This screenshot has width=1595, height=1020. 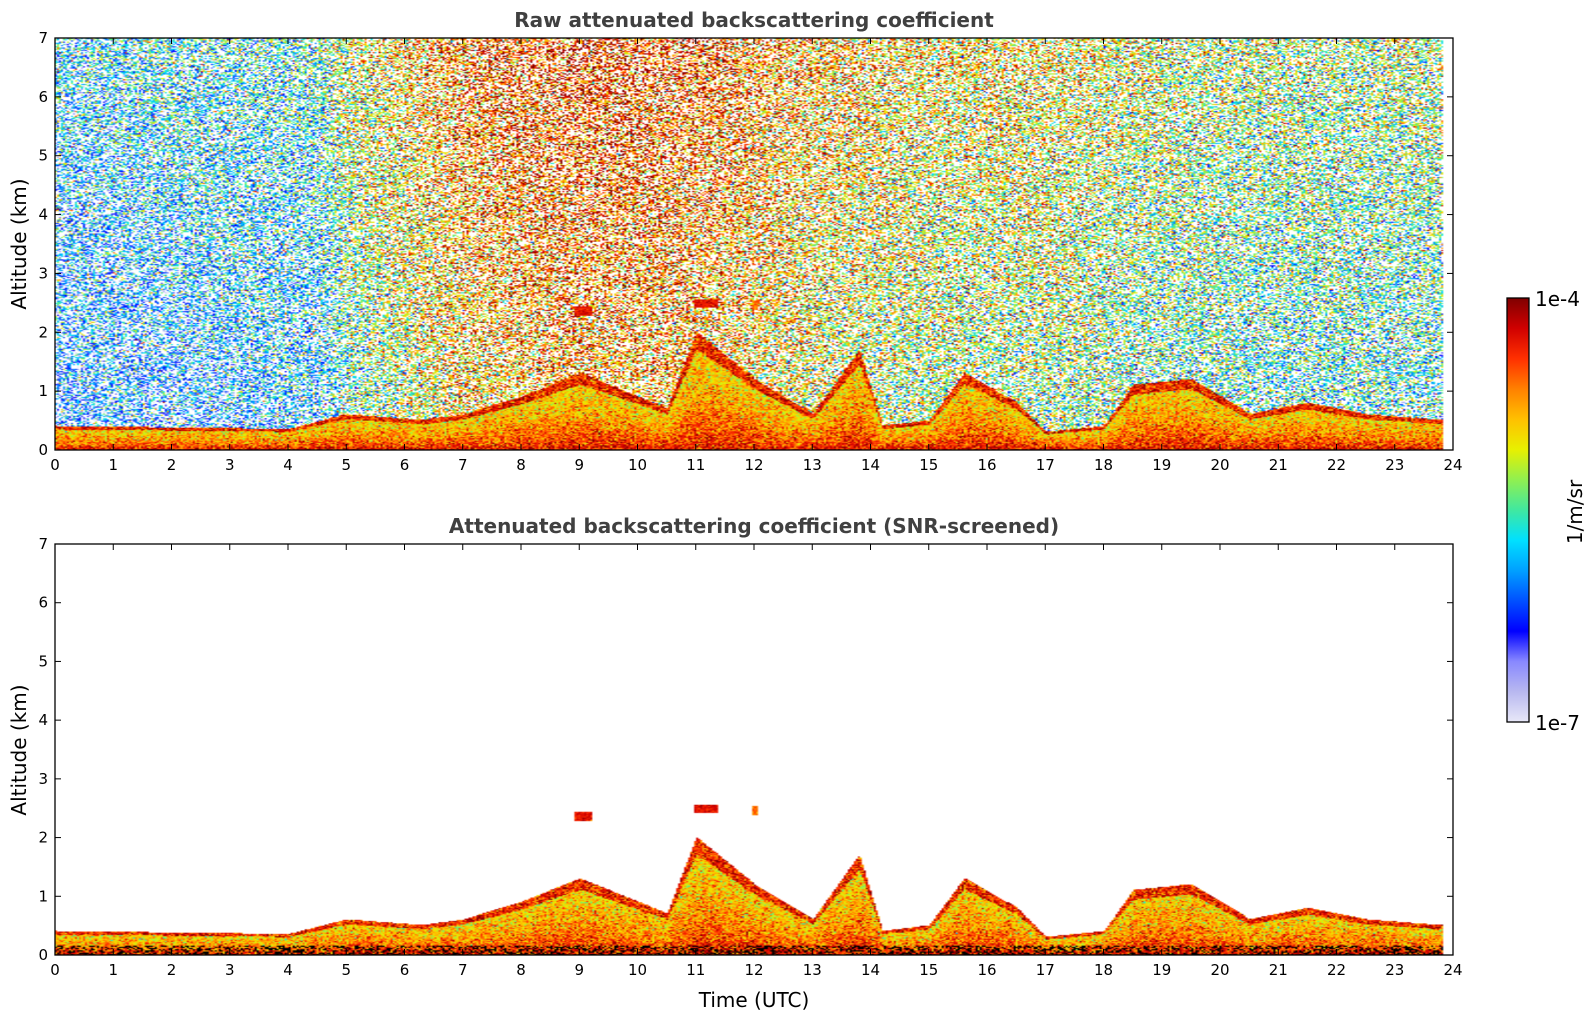 What do you see at coordinates (1557, 299) in the screenshot?
I see `colorbar-max-label: 1e-4` at bounding box center [1557, 299].